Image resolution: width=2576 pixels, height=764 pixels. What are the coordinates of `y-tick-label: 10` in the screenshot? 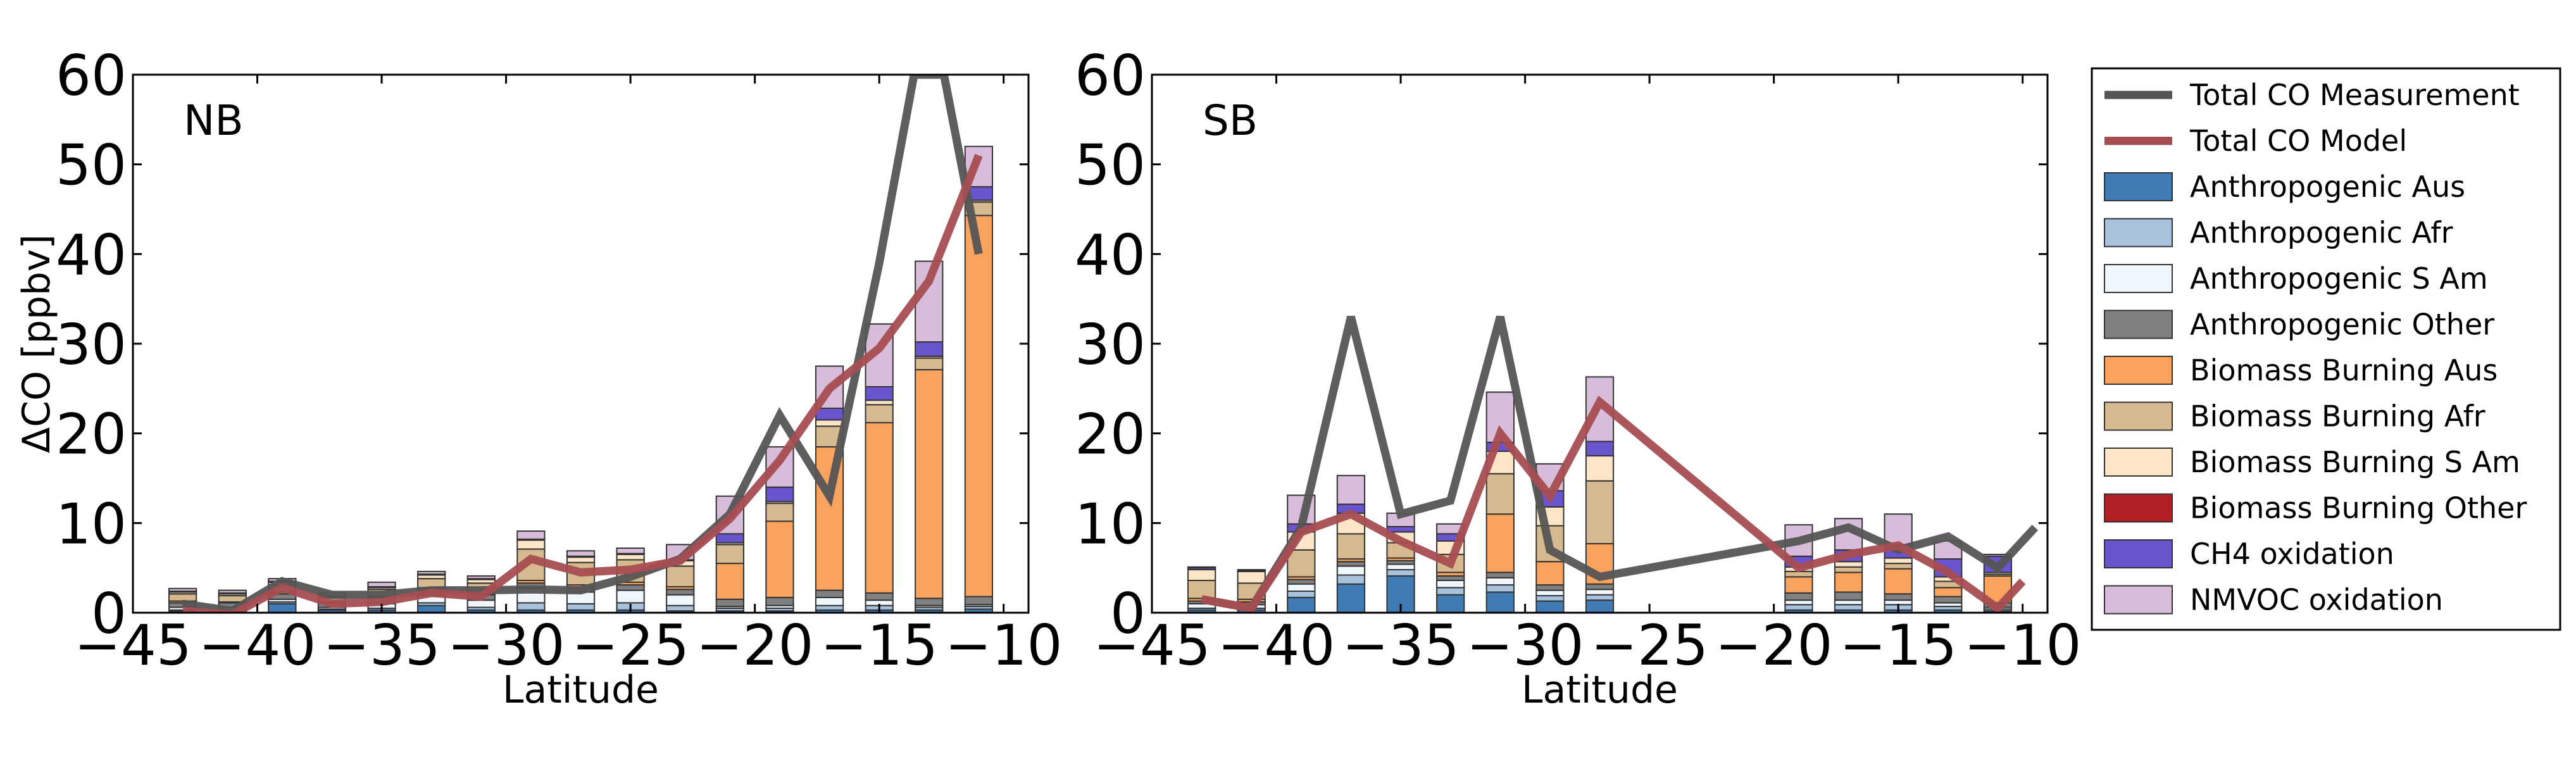 It's located at (91, 523).